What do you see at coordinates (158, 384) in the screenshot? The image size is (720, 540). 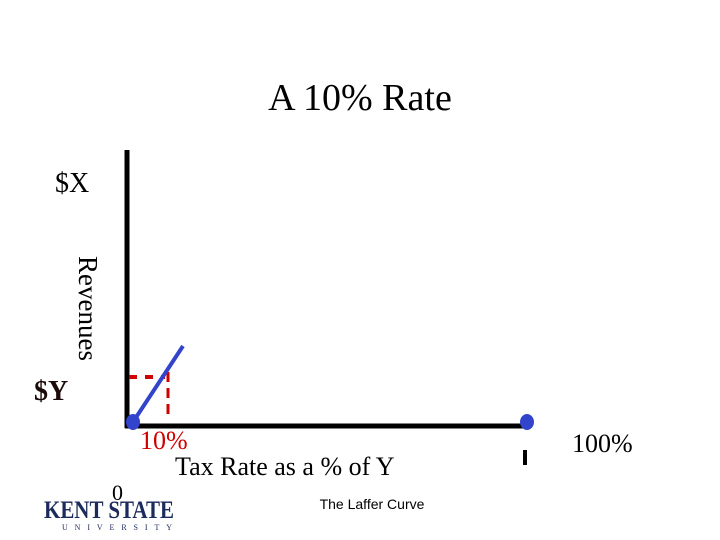 I see `laffer-curve-segment` at bounding box center [158, 384].